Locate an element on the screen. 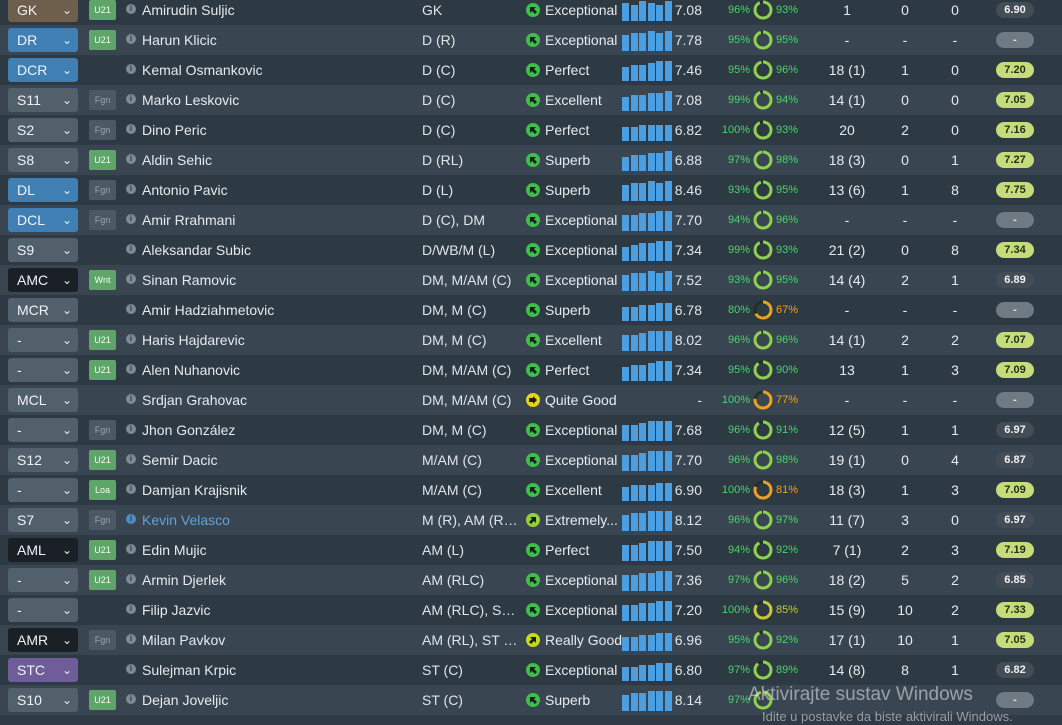 The width and height of the screenshot is (1062, 725). position-selector: MCR ⌄ is located at coordinates (43, 310).